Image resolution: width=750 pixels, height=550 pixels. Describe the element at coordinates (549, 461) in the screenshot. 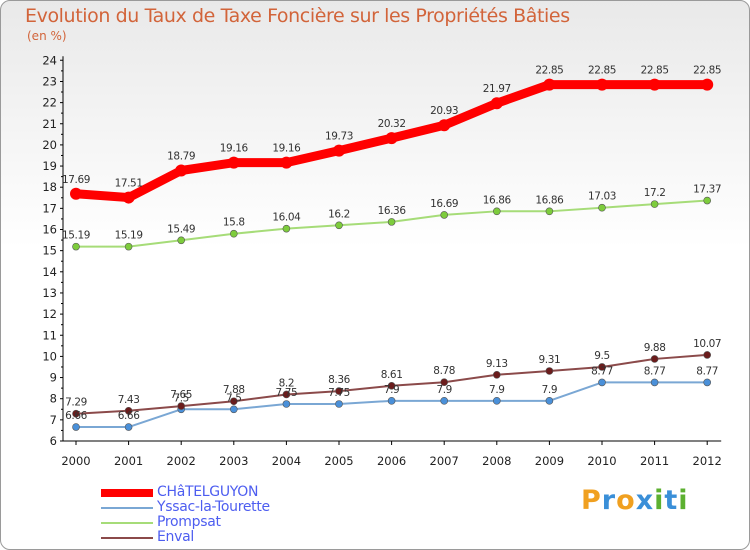

I see `x-tick-label: 2009` at that location.